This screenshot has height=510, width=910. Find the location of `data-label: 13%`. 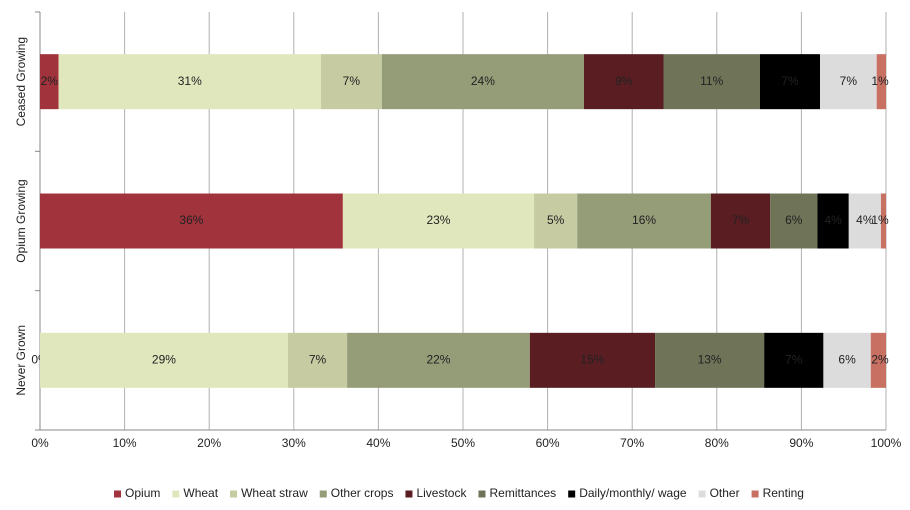

data-label: 13% is located at coordinates (710, 360).